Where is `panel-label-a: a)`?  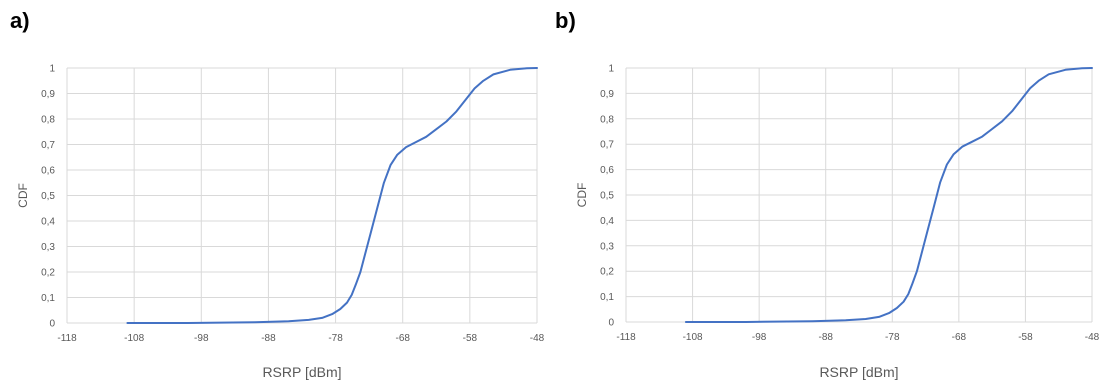
panel-label-a: a) is located at coordinates (20, 20).